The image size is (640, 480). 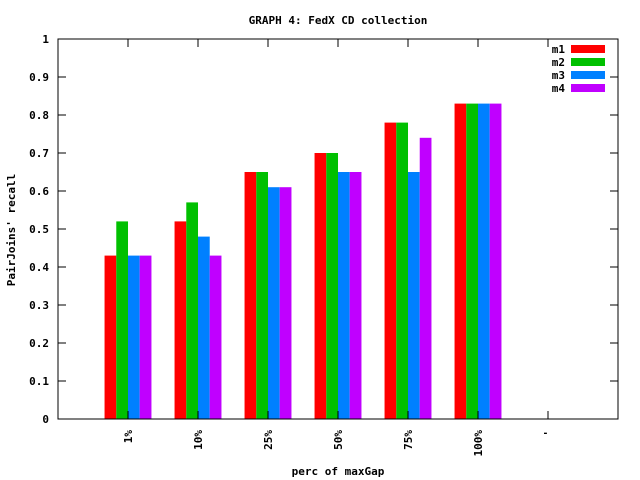 I want to click on y-tick-label: 0.2, so click(x=39, y=343).